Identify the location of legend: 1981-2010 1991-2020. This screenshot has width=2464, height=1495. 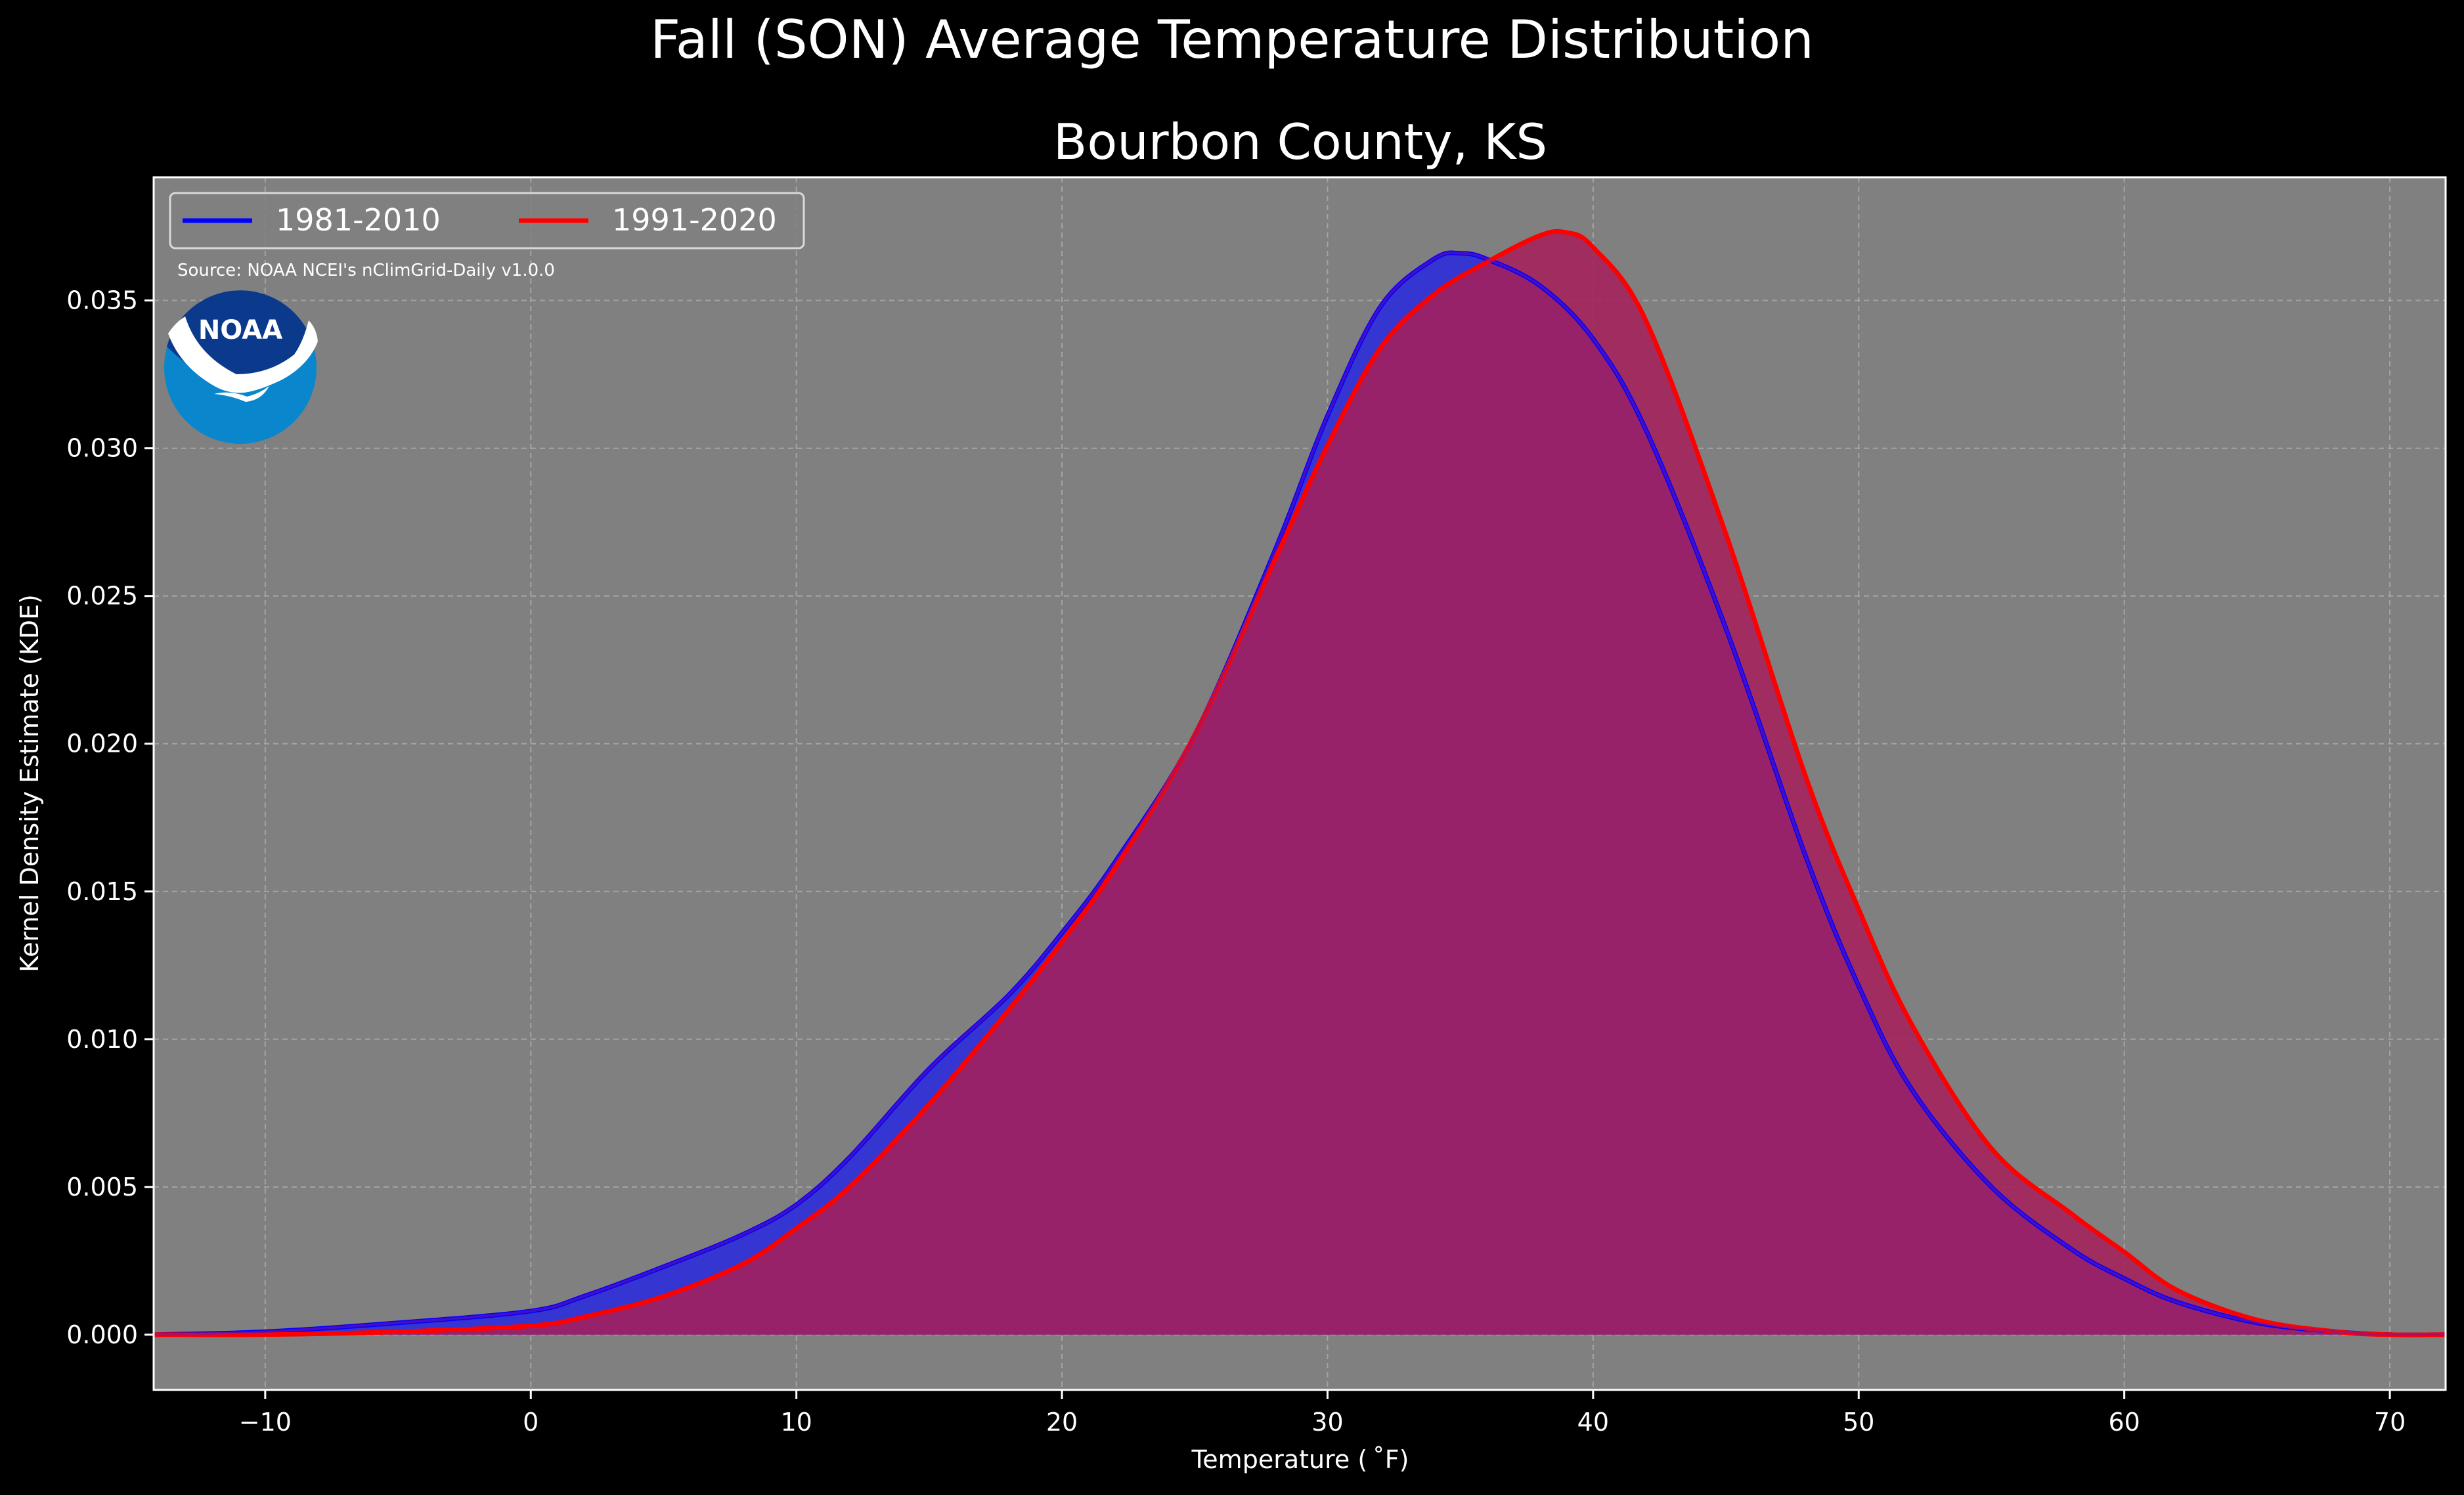
(487, 220).